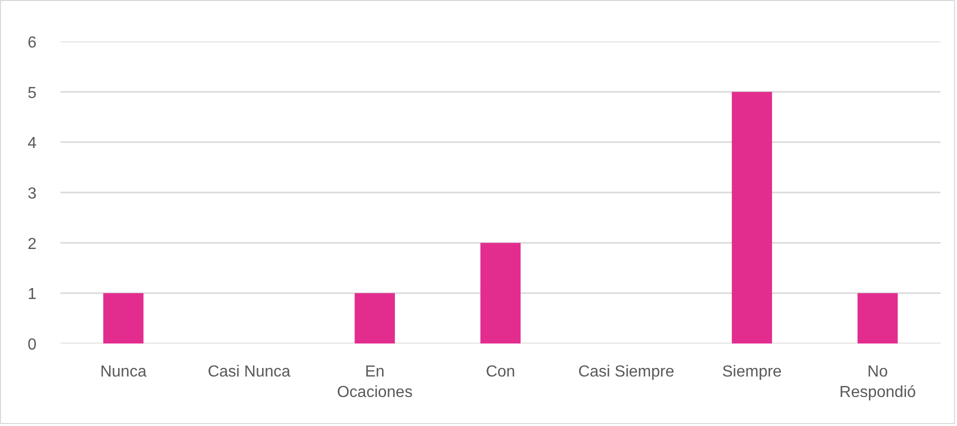  What do you see at coordinates (123, 372) in the screenshot?
I see `x-tick-label: Nunca` at bounding box center [123, 372].